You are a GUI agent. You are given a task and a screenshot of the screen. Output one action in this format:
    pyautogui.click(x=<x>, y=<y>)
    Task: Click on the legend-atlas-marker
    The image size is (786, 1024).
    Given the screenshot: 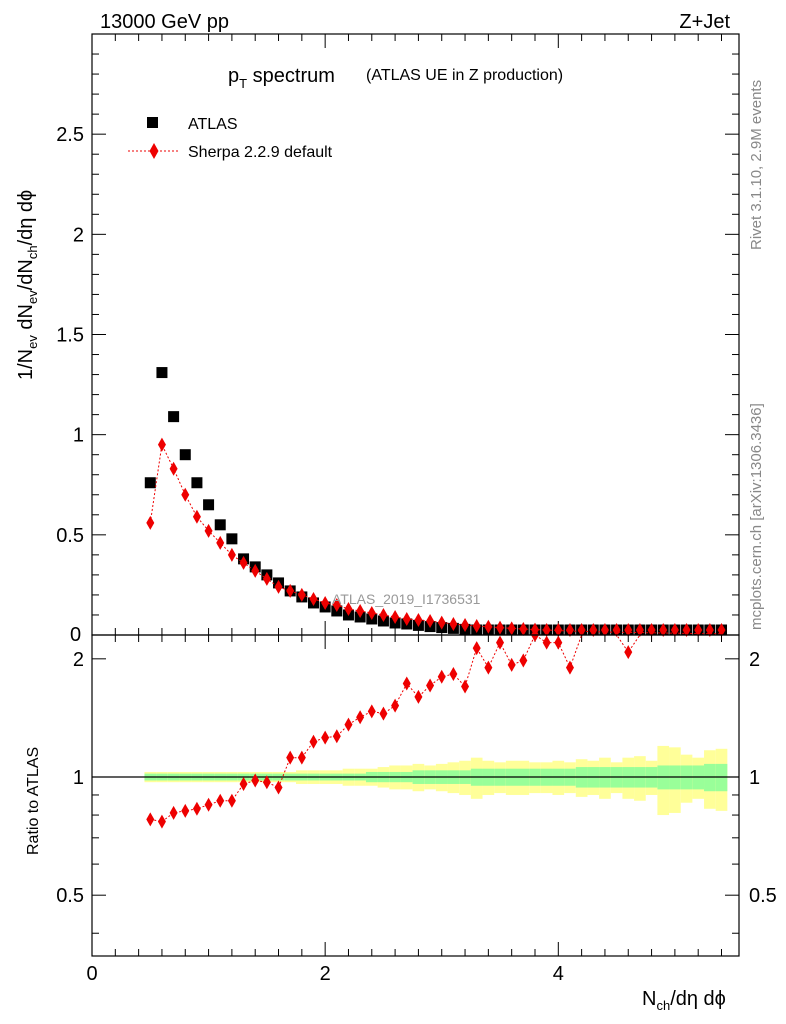 What is the action you would take?
    pyautogui.click(x=152, y=122)
    